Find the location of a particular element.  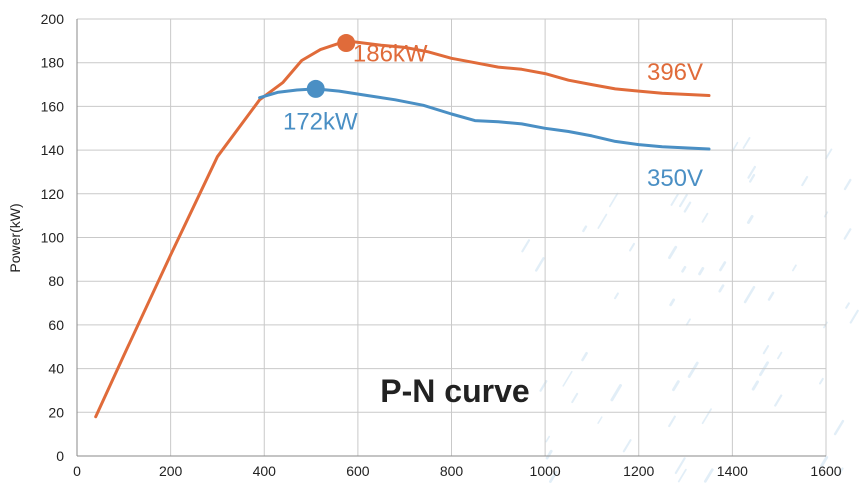

peak-marker-396v is located at coordinates (346, 43).